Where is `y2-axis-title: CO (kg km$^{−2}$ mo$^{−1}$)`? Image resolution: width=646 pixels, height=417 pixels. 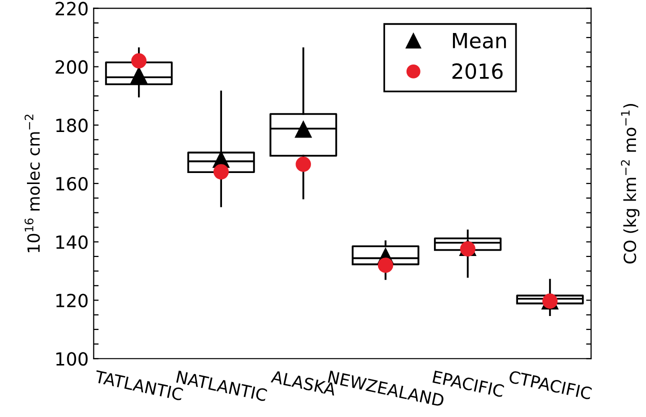
y2-axis-title: CO (kg km$^{−2}$ mo$^{−1}$) is located at coordinates (630, 184).